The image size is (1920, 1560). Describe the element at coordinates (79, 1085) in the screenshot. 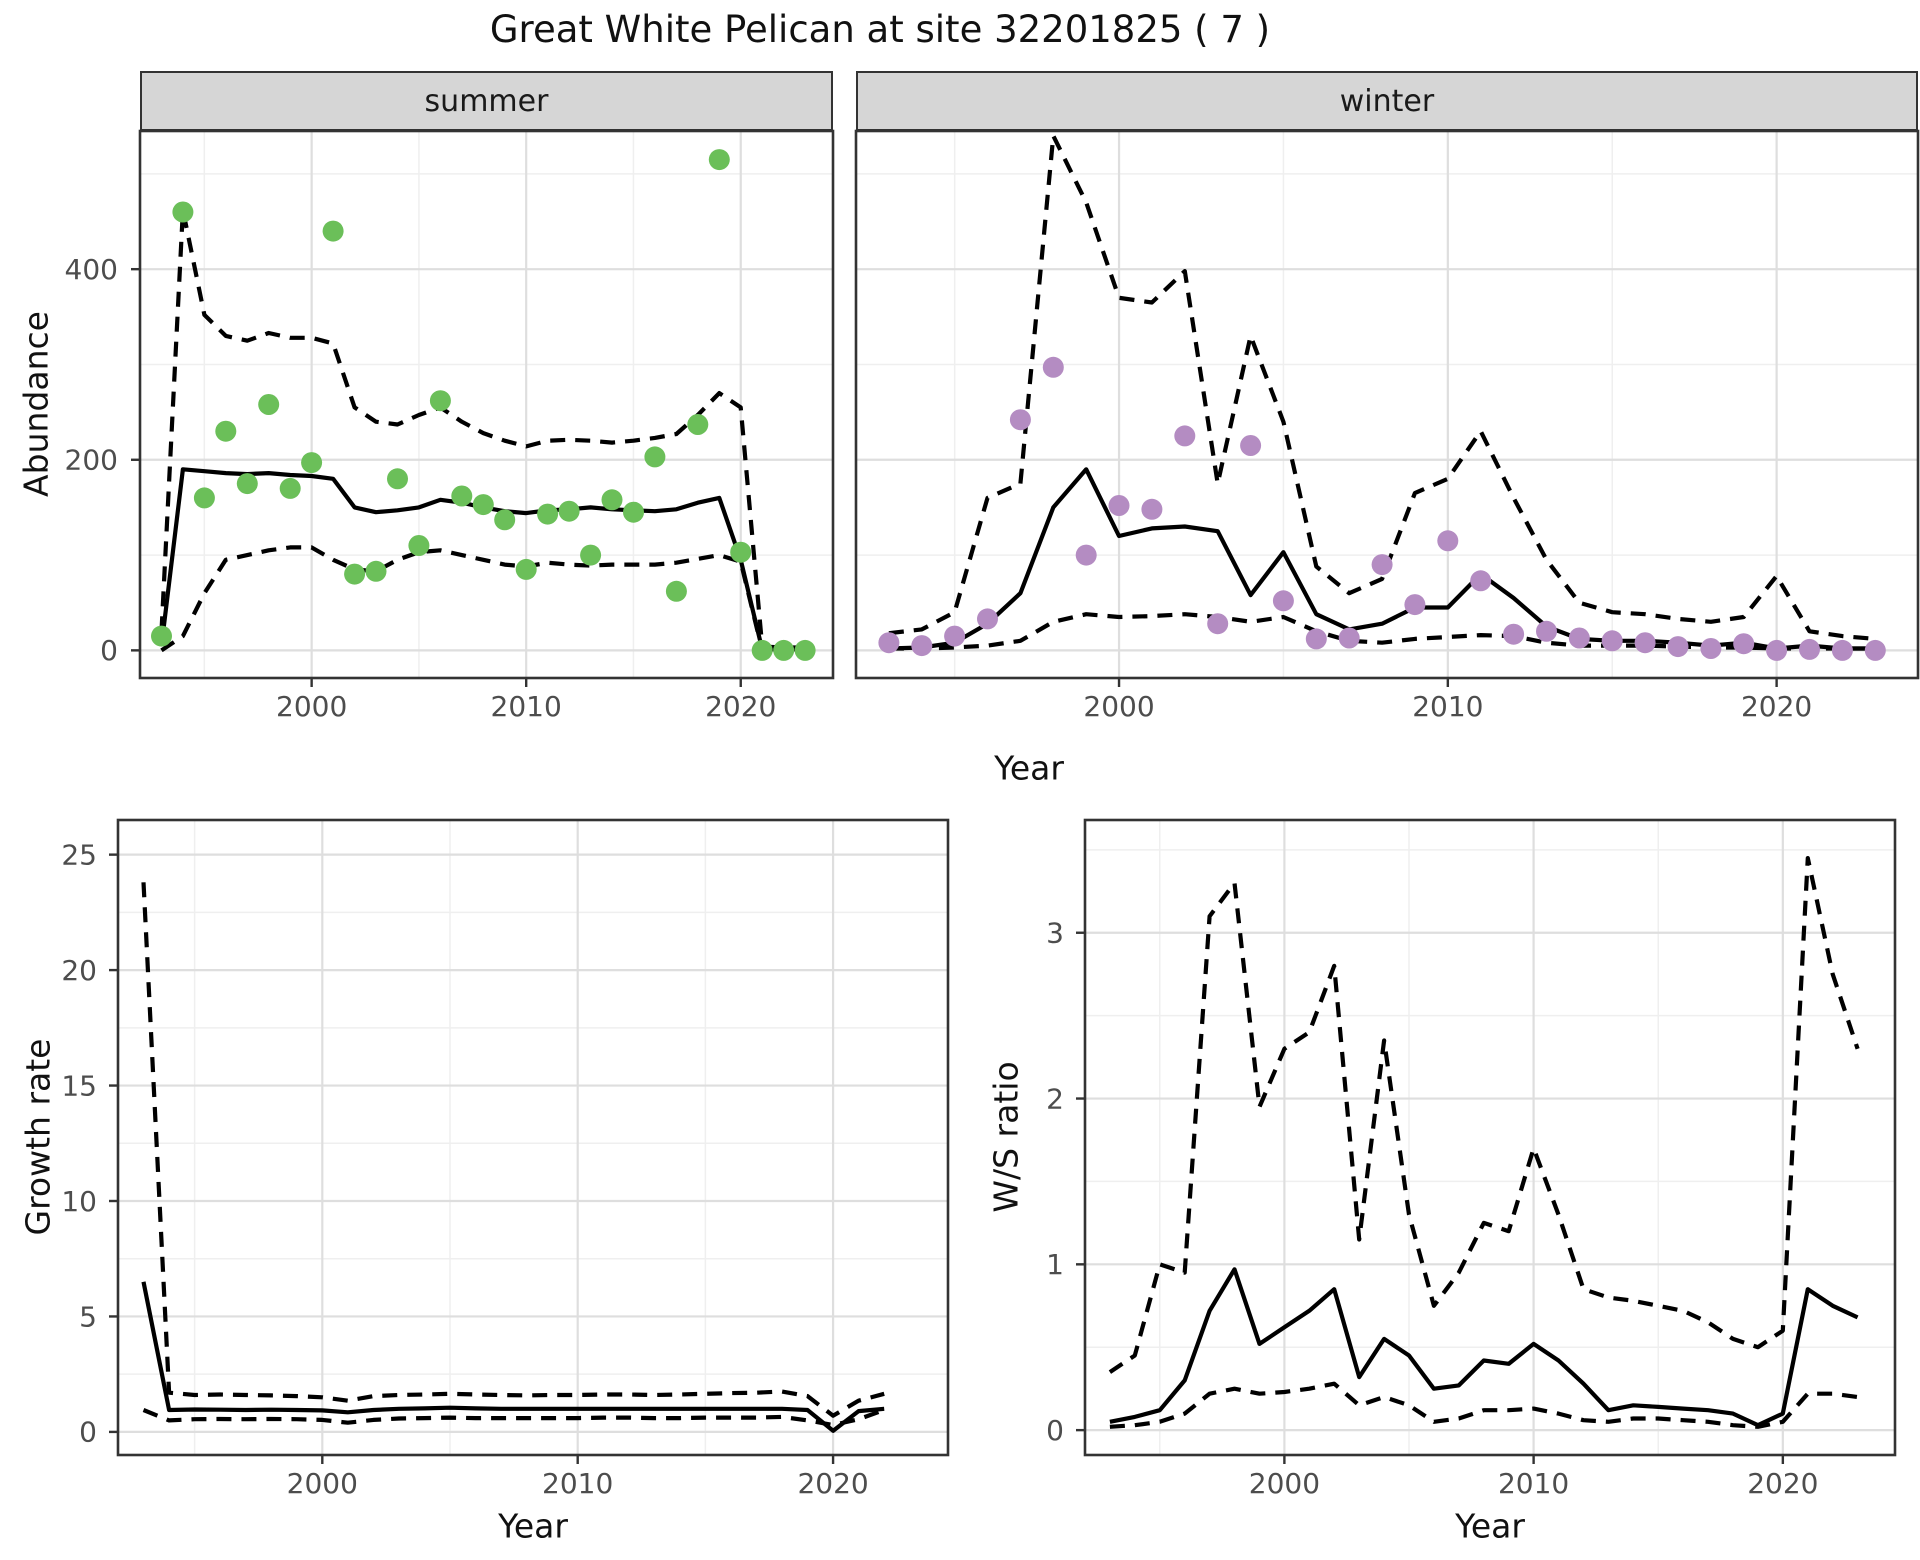

I see `y-tick-label: 15` at that location.